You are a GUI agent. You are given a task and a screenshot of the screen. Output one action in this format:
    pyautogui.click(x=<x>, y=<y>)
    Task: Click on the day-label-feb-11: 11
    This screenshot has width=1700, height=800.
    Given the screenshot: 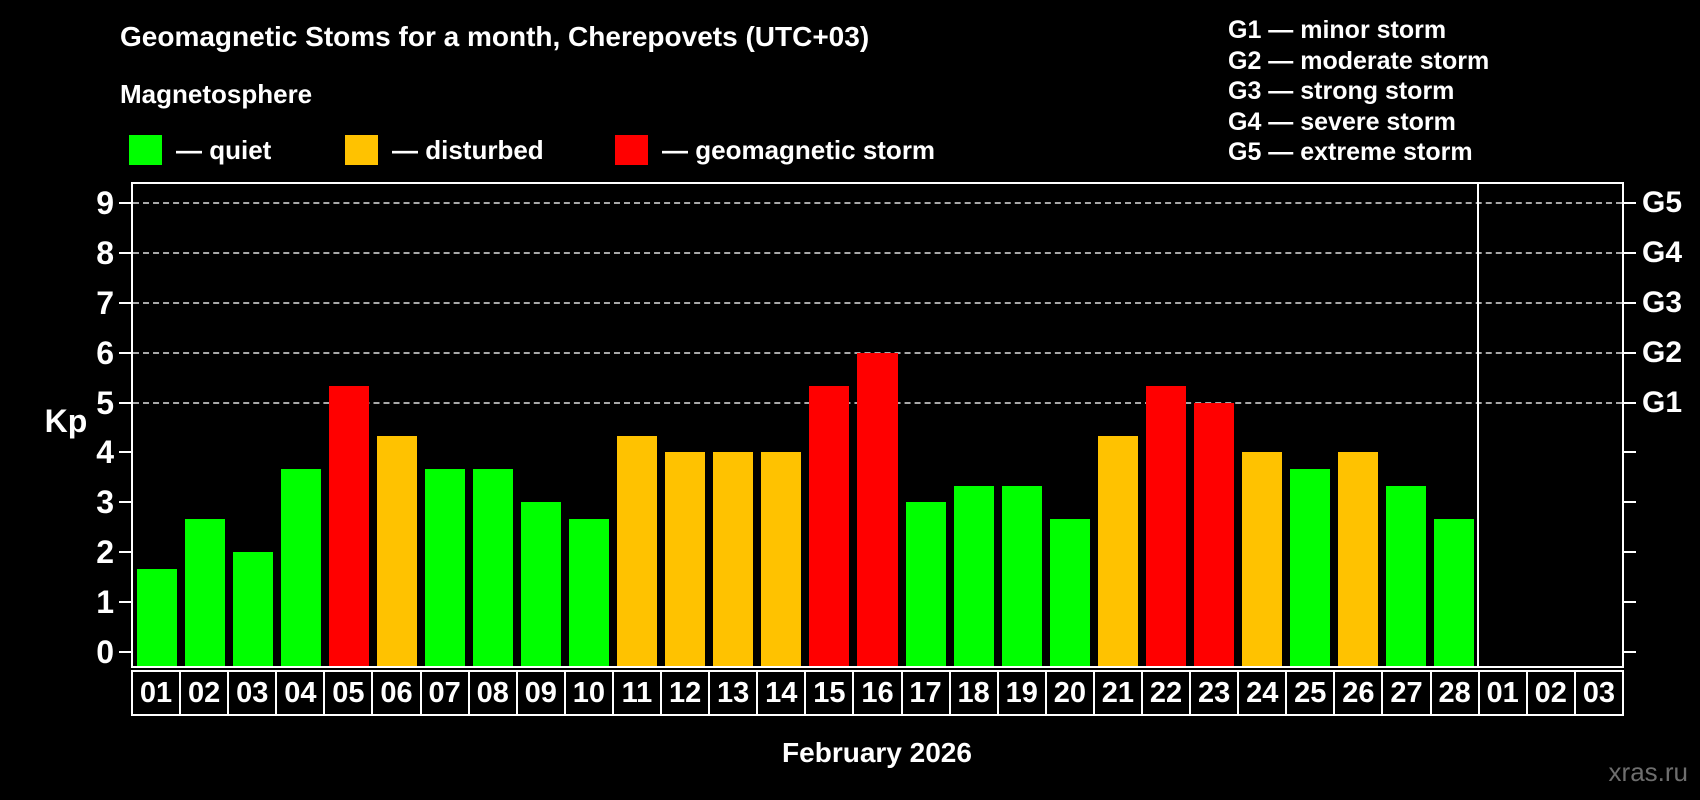 What is the action you would take?
    pyautogui.click(x=637, y=693)
    